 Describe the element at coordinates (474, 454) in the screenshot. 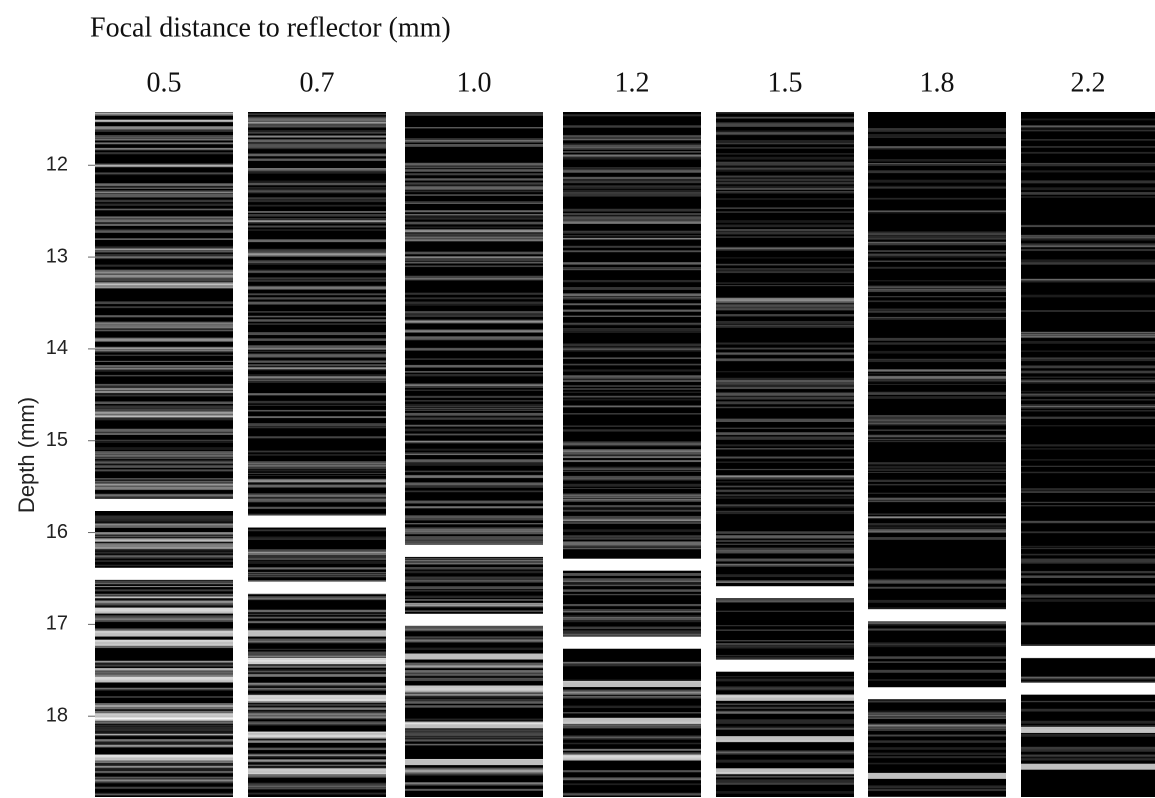

I see `panel-bg` at that location.